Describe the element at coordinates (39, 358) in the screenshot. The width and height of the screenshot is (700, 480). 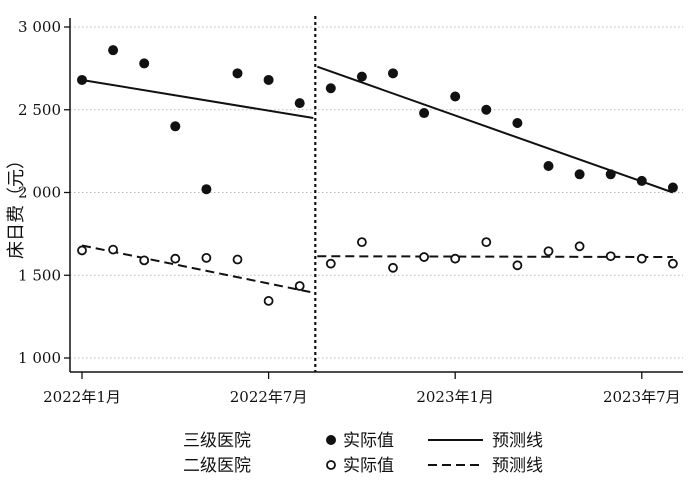
I see `y-tick-label: 1 000` at that location.